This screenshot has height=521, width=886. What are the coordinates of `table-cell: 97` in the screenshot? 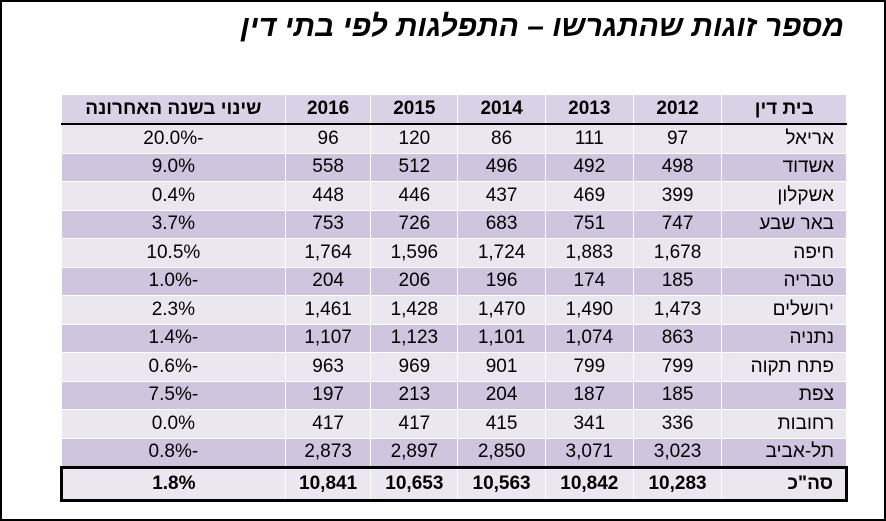 It's located at (677, 138).